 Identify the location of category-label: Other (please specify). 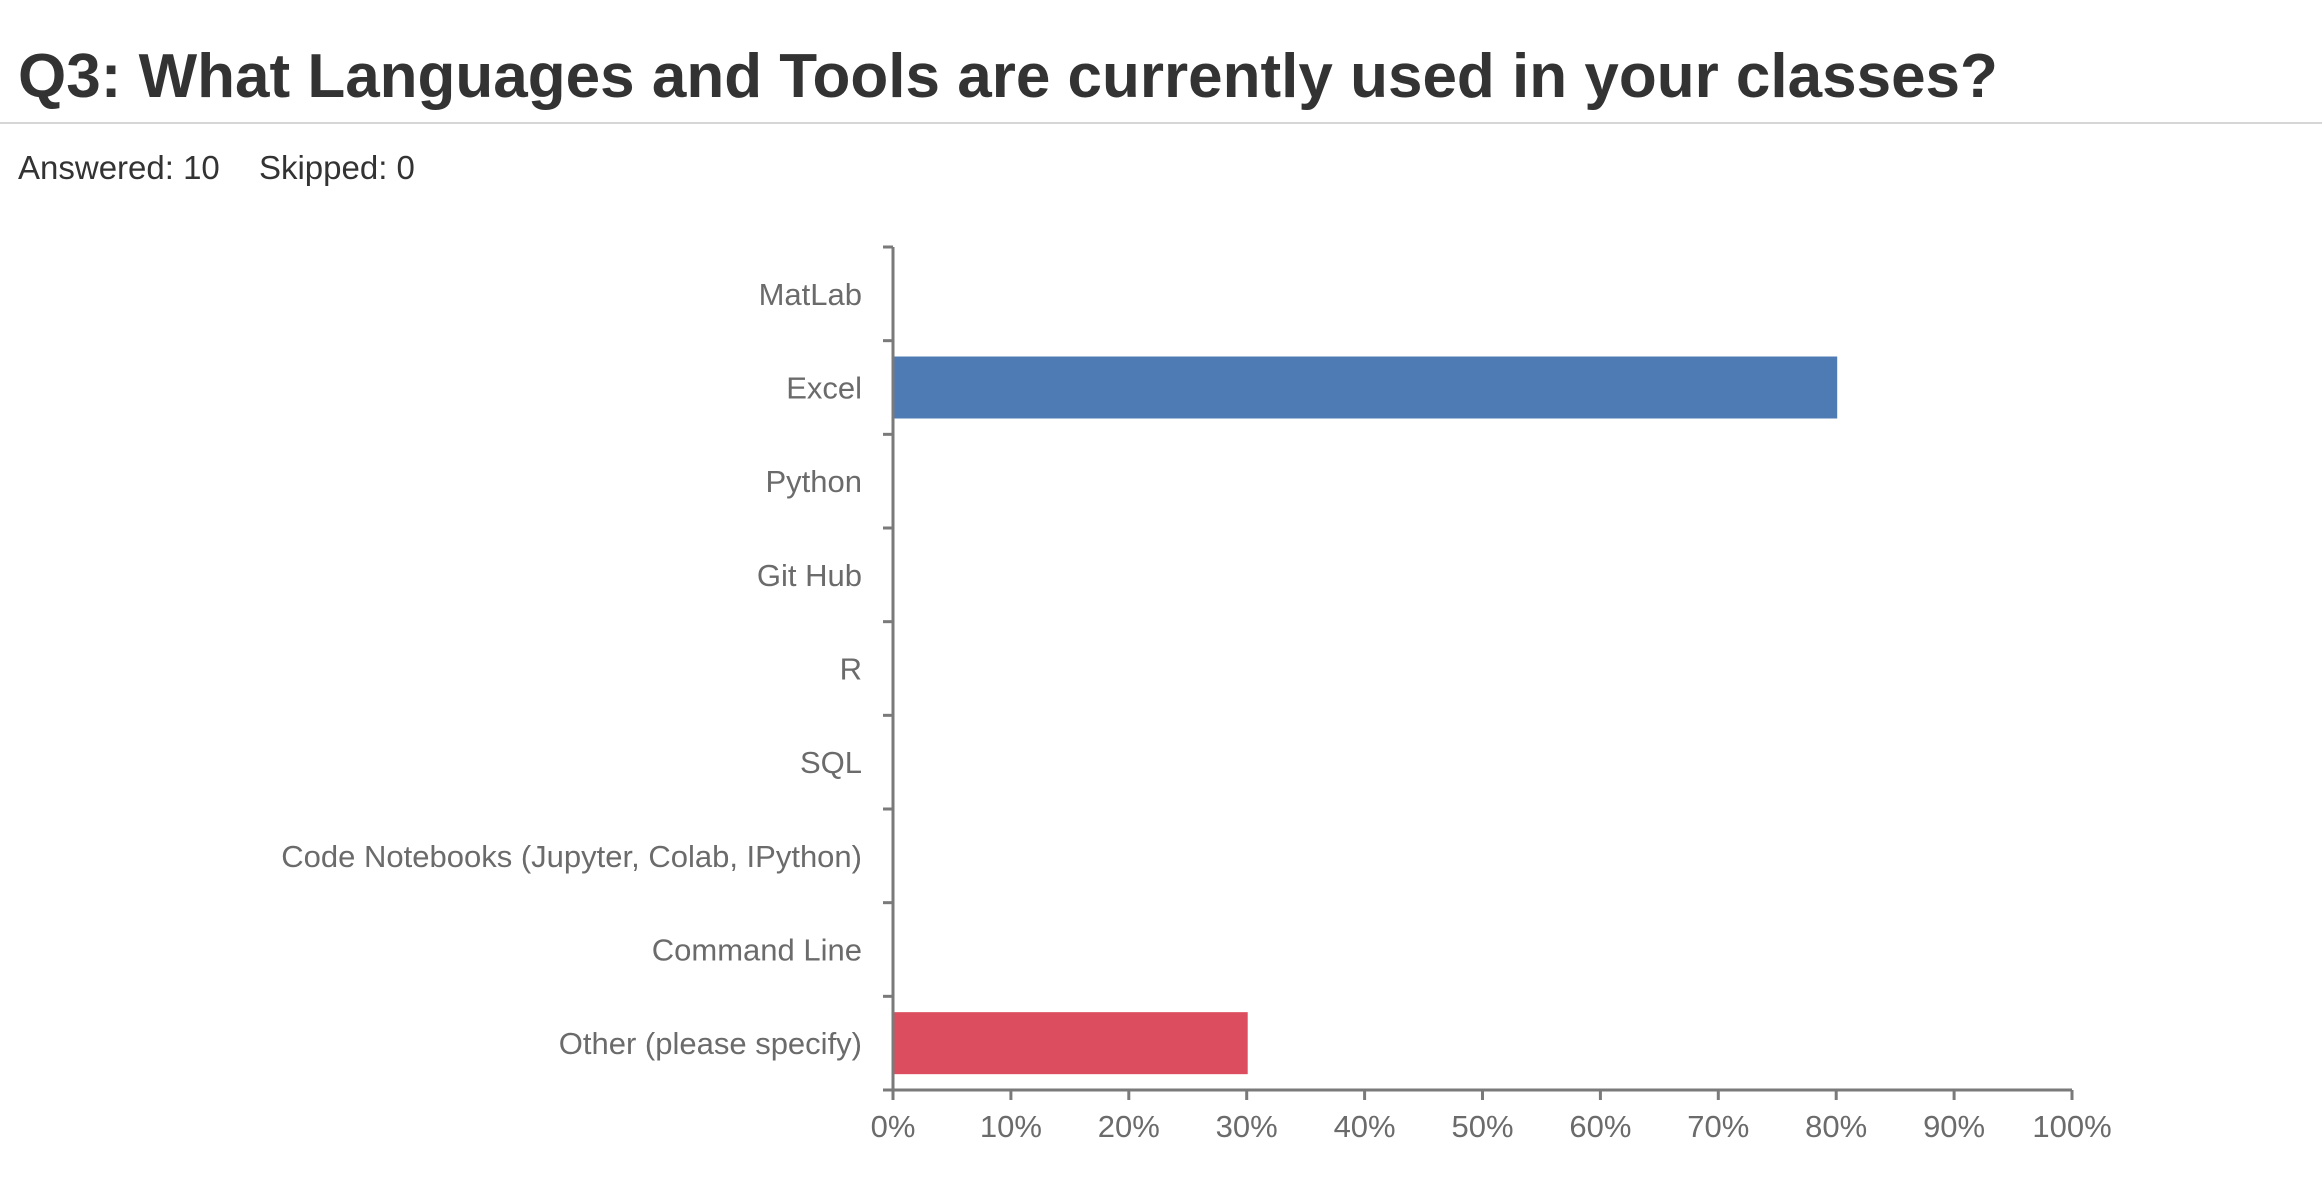
(710, 1043).